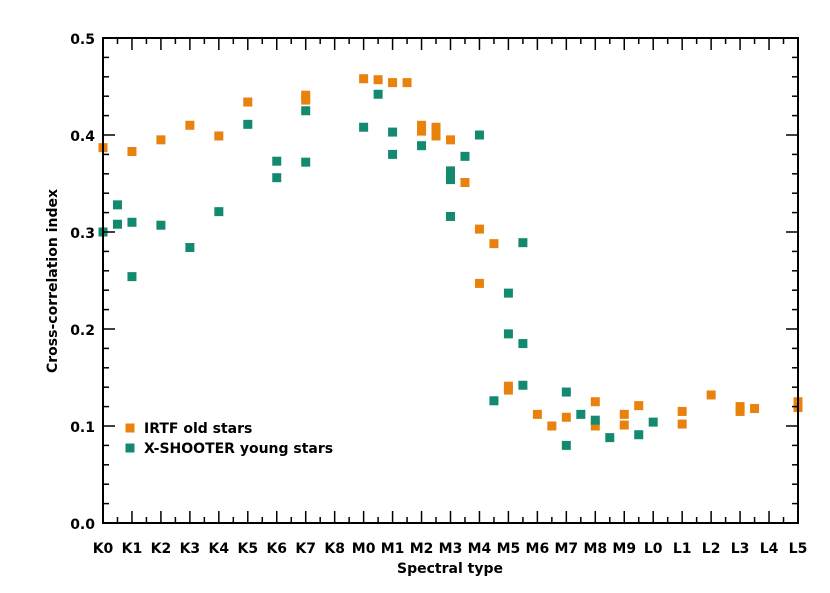 Image resolution: width=830 pixels, height=593 pixels. Describe the element at coordinates (566, 549) in the screenshot. I see `x-tick-label: M7` at that location.